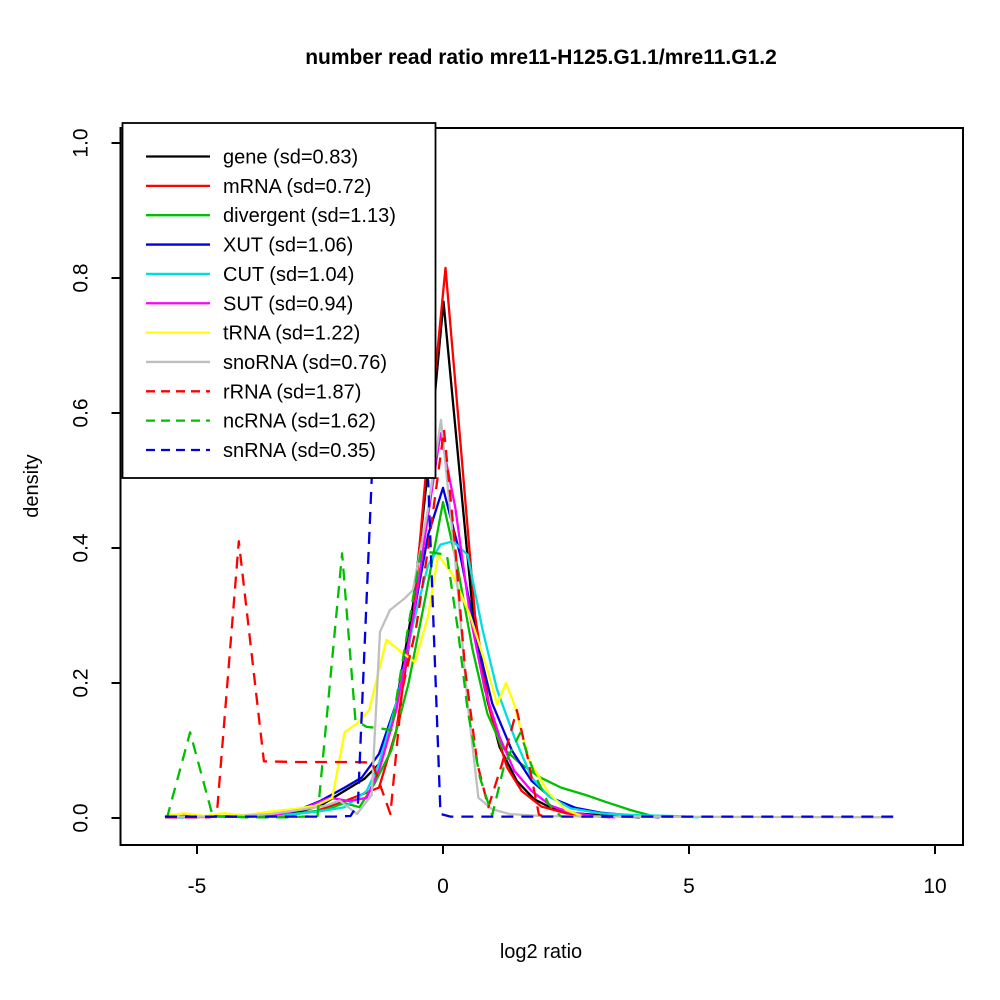 The image size is (1000, 1000). What do you see at coordinates (288, 304) in the screenshot?
I see `legend-label-SUT: SUT (sd=0.94)` at bounding box center [288, 304].